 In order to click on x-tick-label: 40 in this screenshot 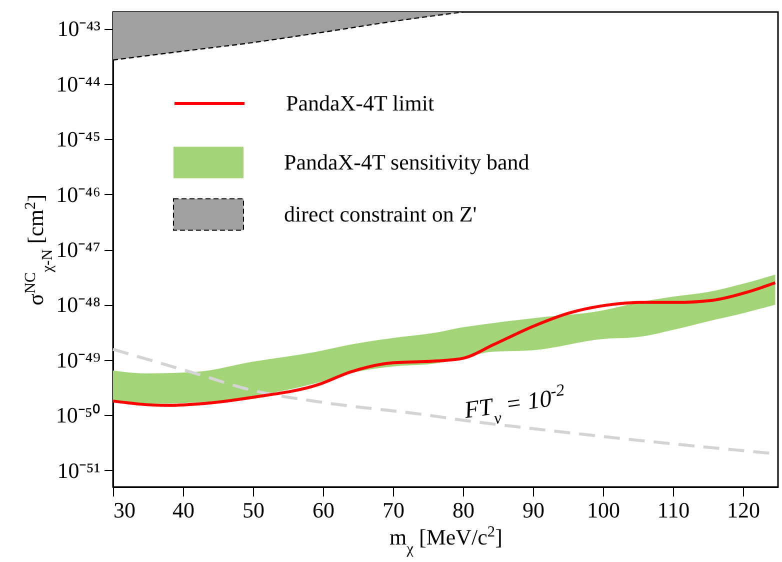, I will do `click(183, 510)`.